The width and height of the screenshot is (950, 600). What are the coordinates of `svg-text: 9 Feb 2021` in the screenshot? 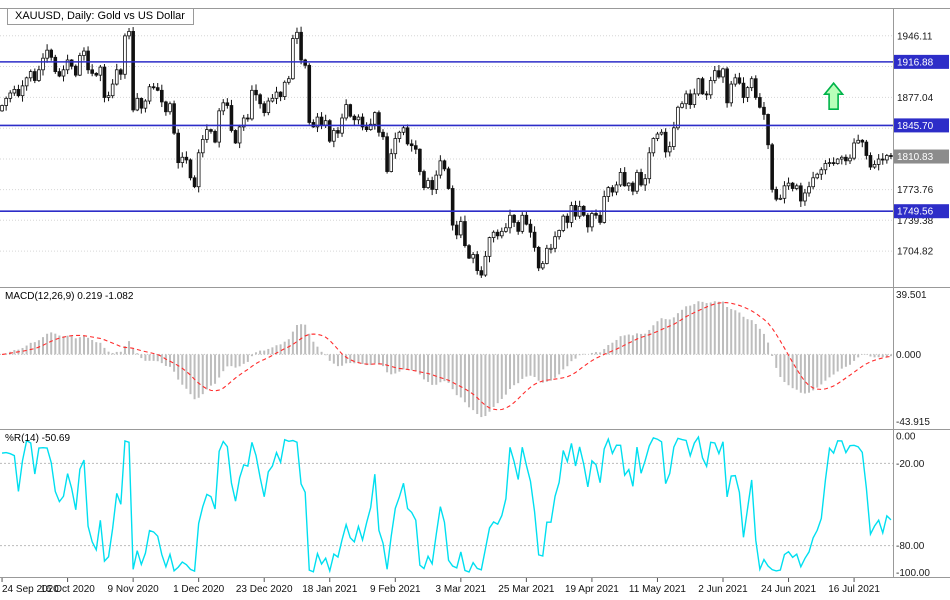 It's located at (395, 589).